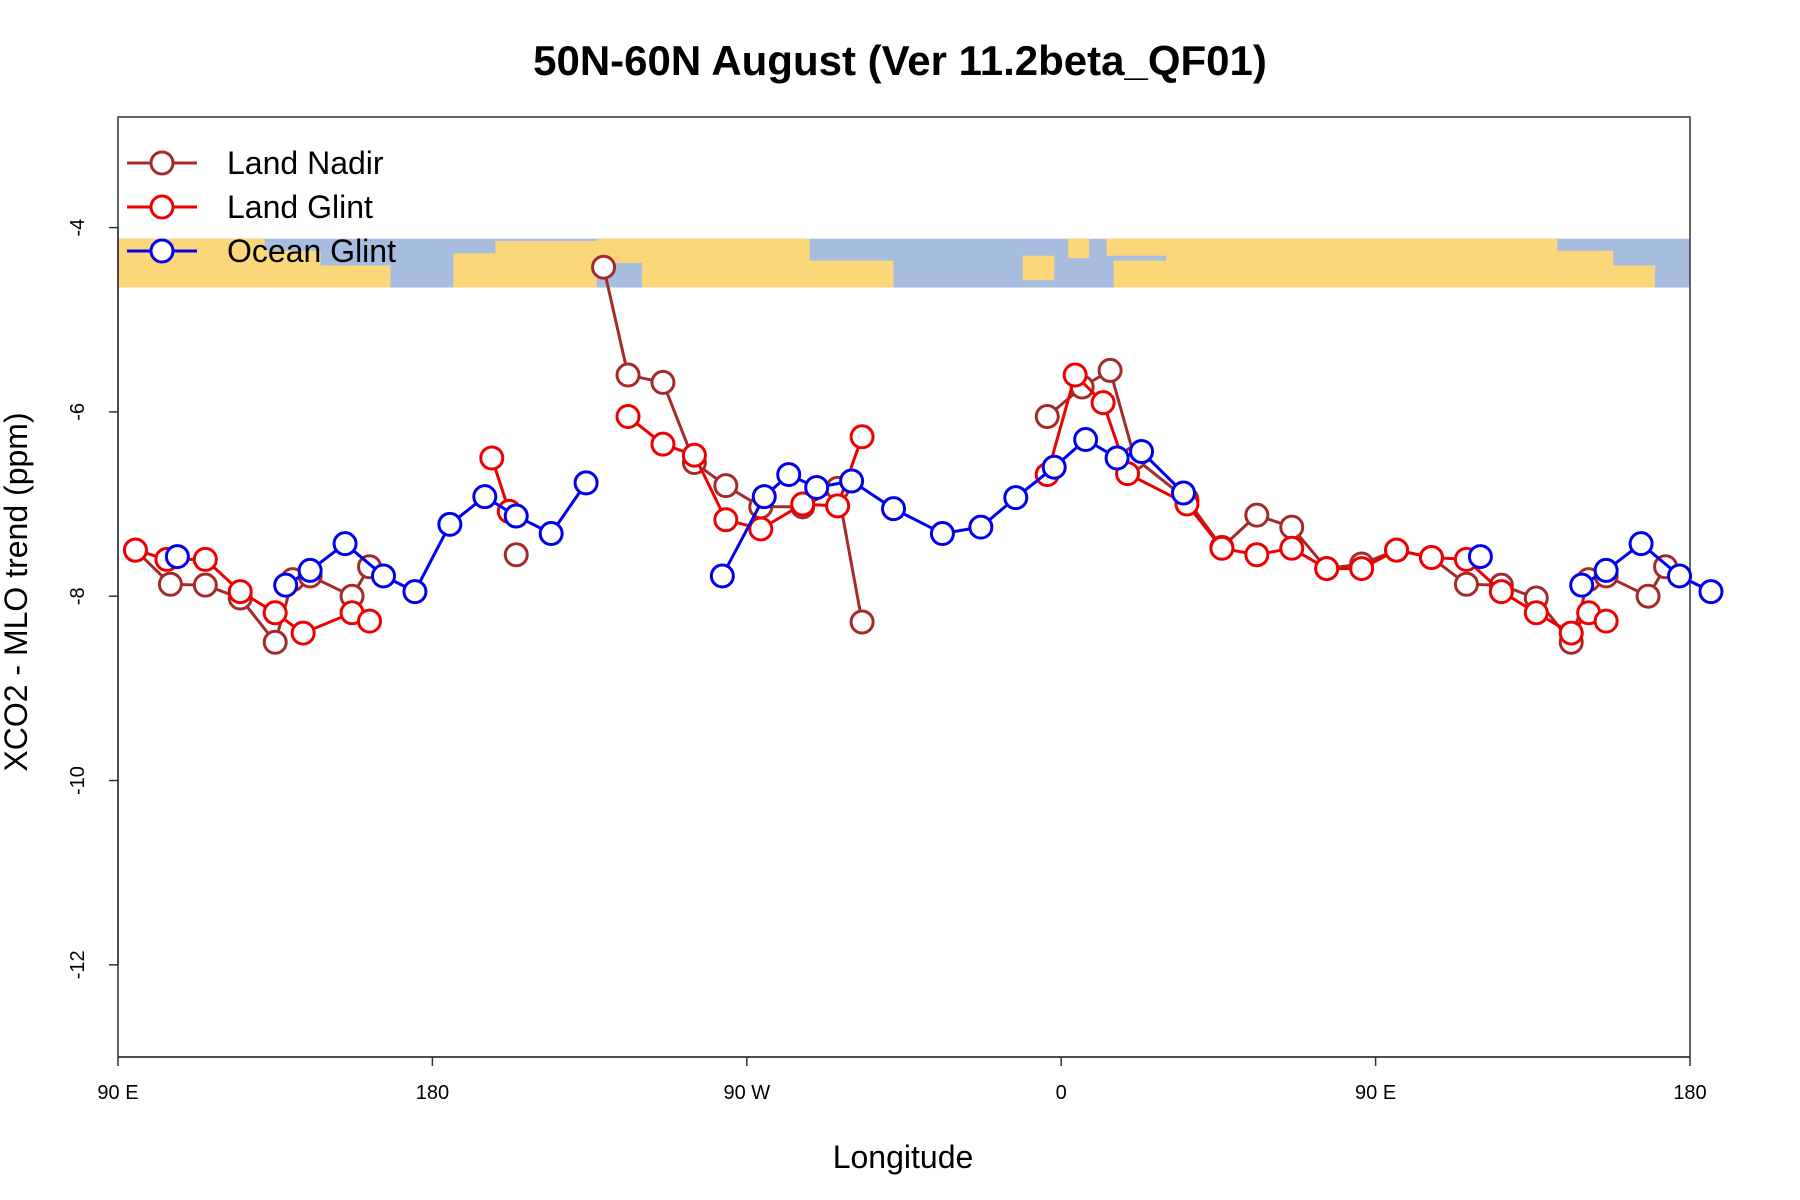 This screenshot has height=1200, width=1800. I want to click on x-tick-label: 90 W, so click(746, 1093).